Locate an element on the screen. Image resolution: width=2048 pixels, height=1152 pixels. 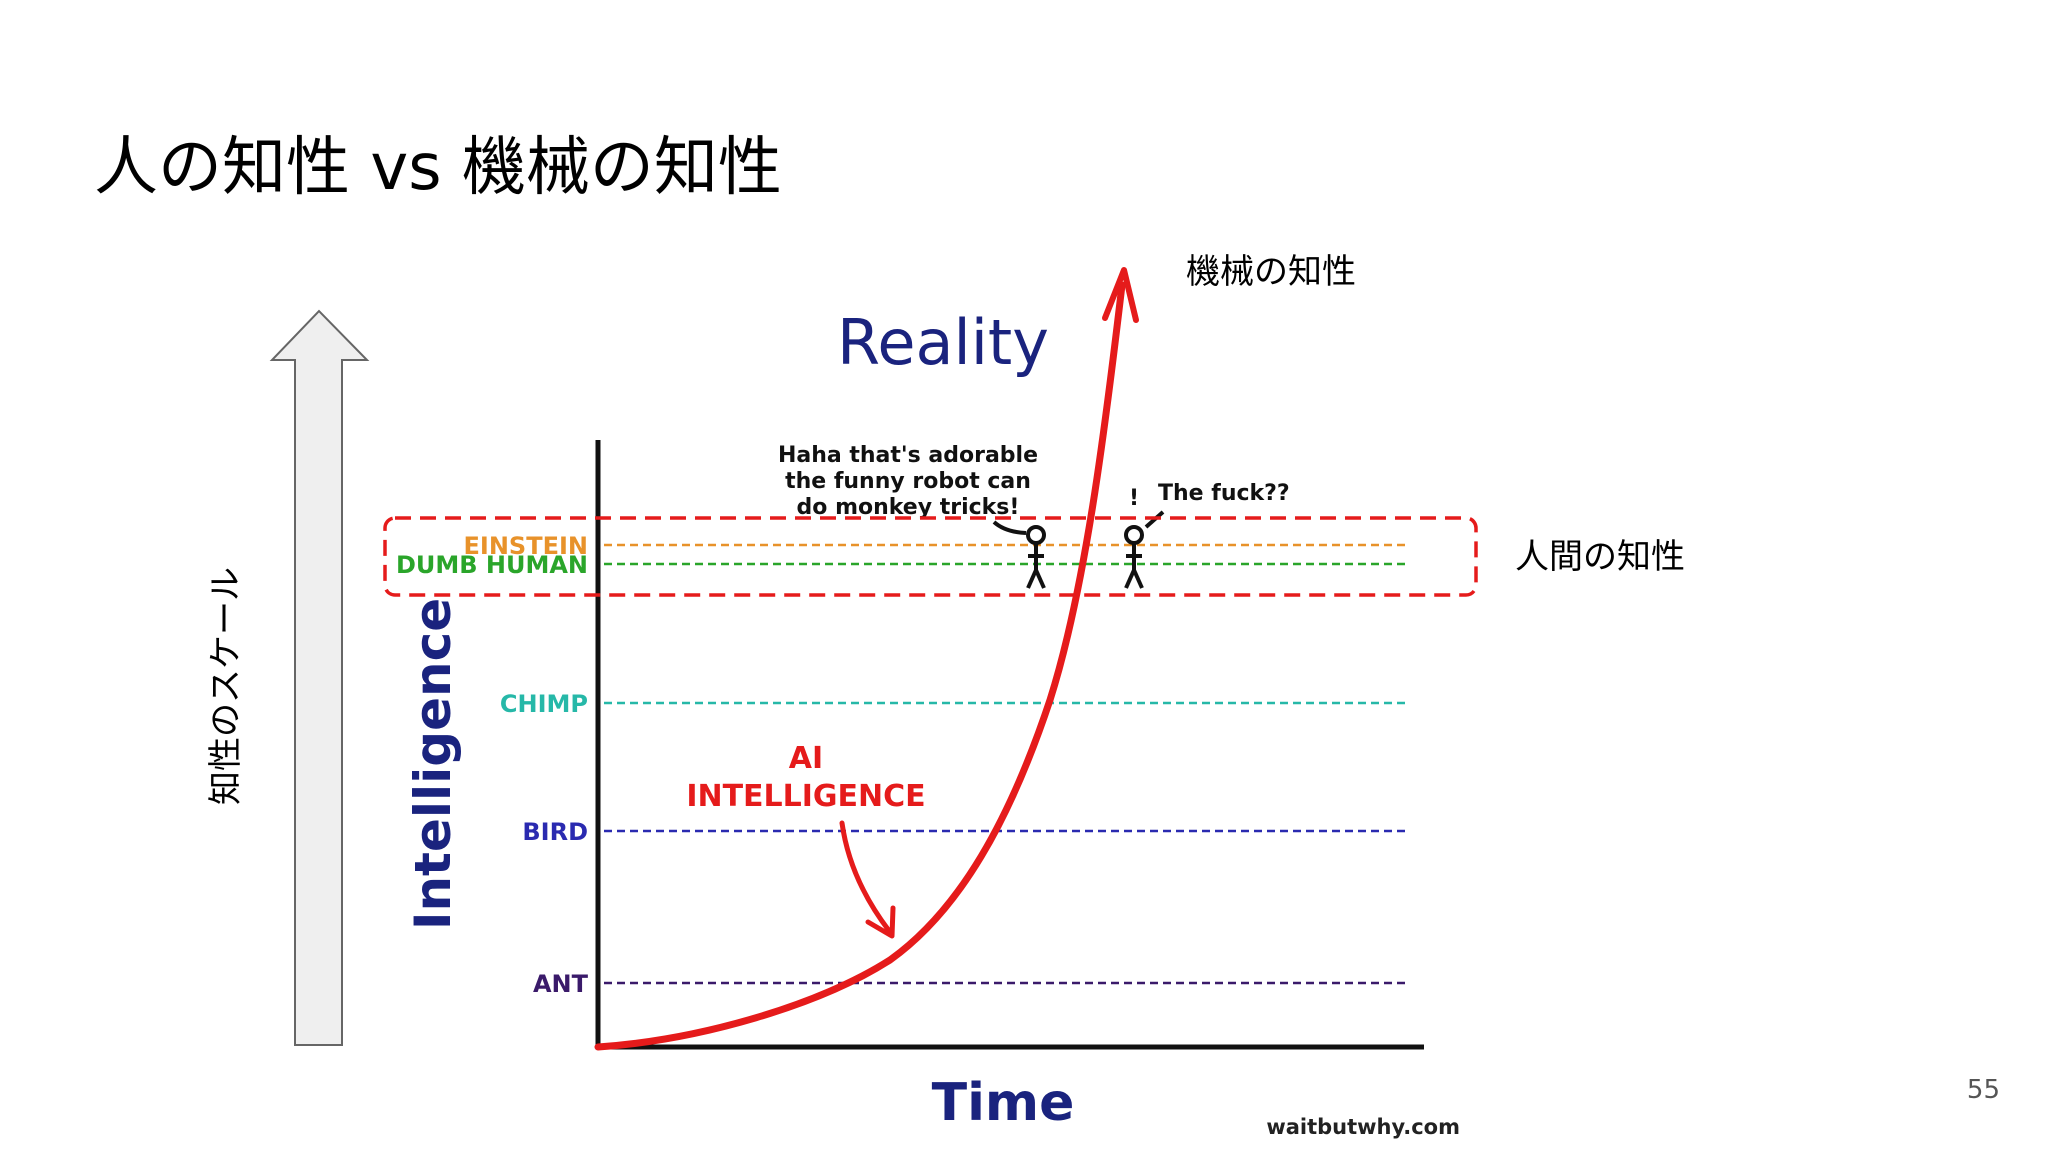
speech-2: The fuck?? is located at coordinates (1224, 493).